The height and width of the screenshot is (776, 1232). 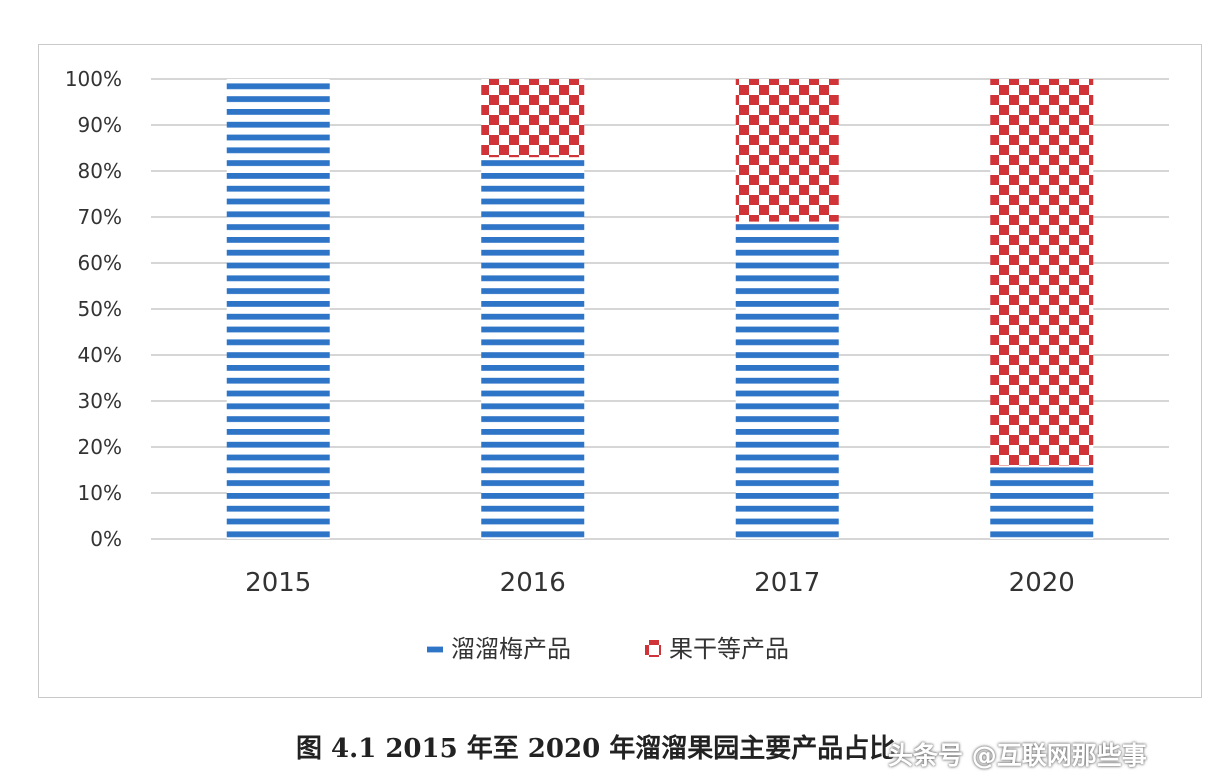 I want to click on y-tick-label: 50%, so click(x=100, y=309).